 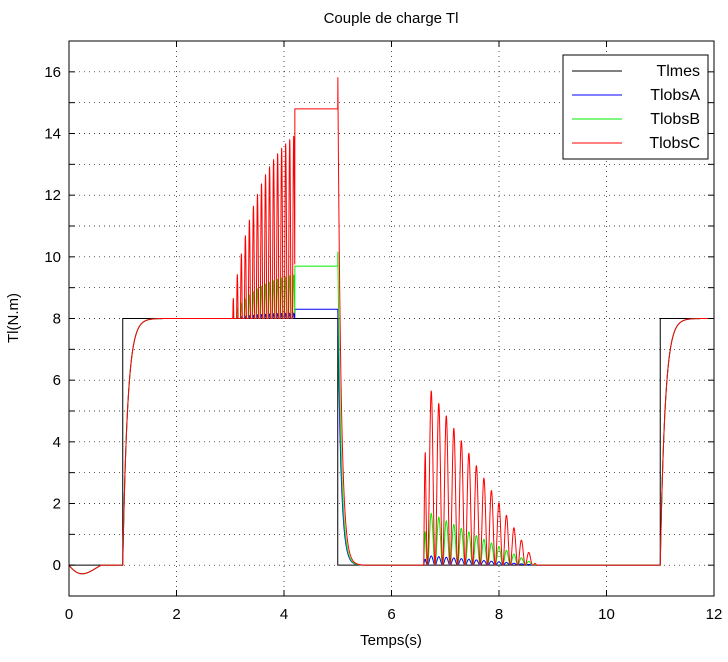 I want to click on legend-box, so click(x=635, y=107).